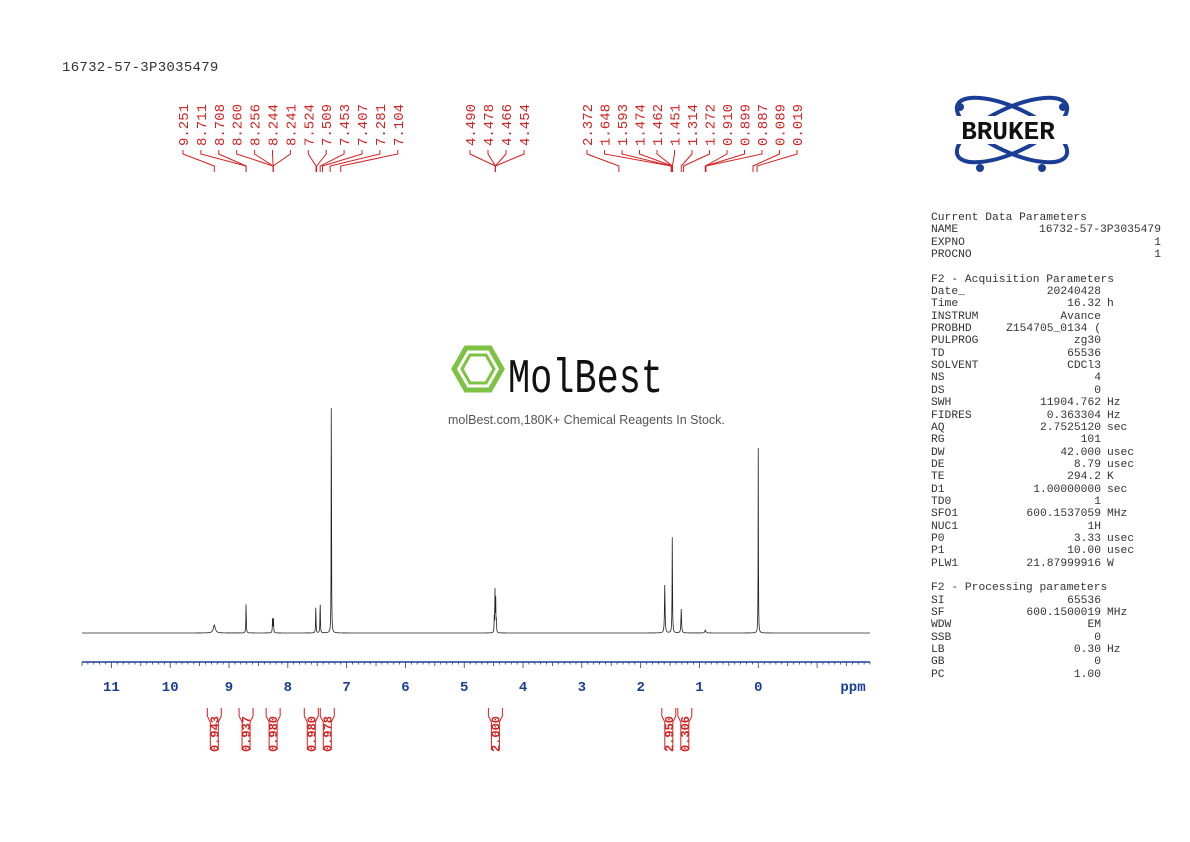 This screenshot has height=842, width=1190. I want to click on parameter-key: P1, so click(938, 551).